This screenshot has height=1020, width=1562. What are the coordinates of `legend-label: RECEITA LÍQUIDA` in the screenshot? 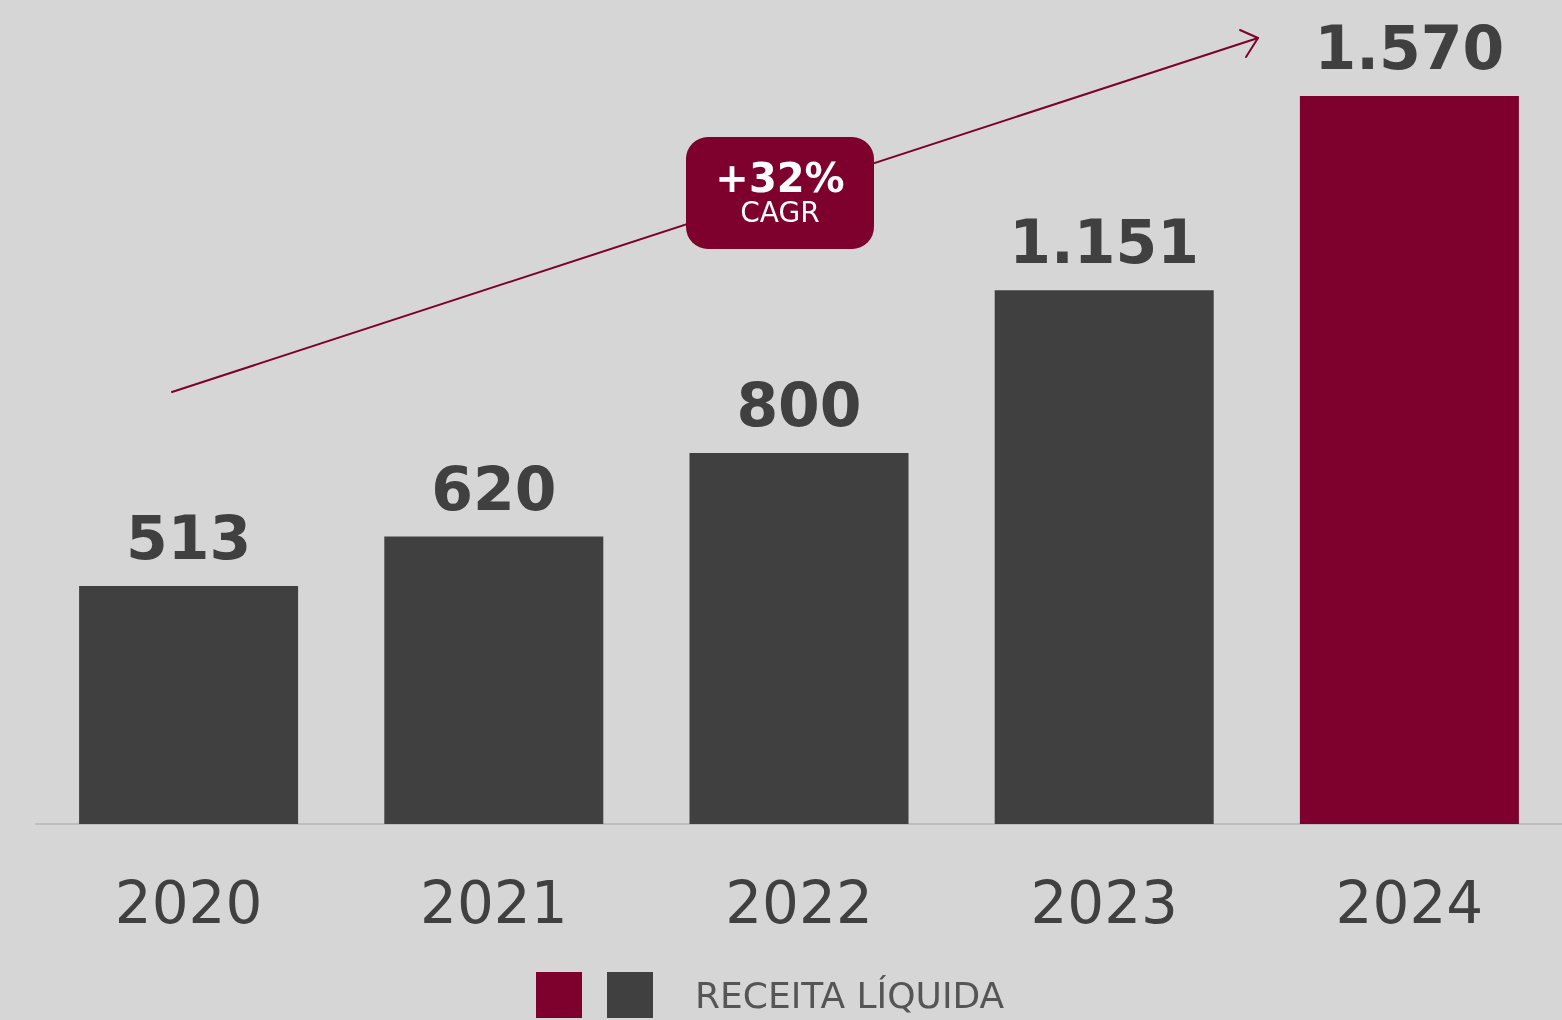 It's located at (850, 995).